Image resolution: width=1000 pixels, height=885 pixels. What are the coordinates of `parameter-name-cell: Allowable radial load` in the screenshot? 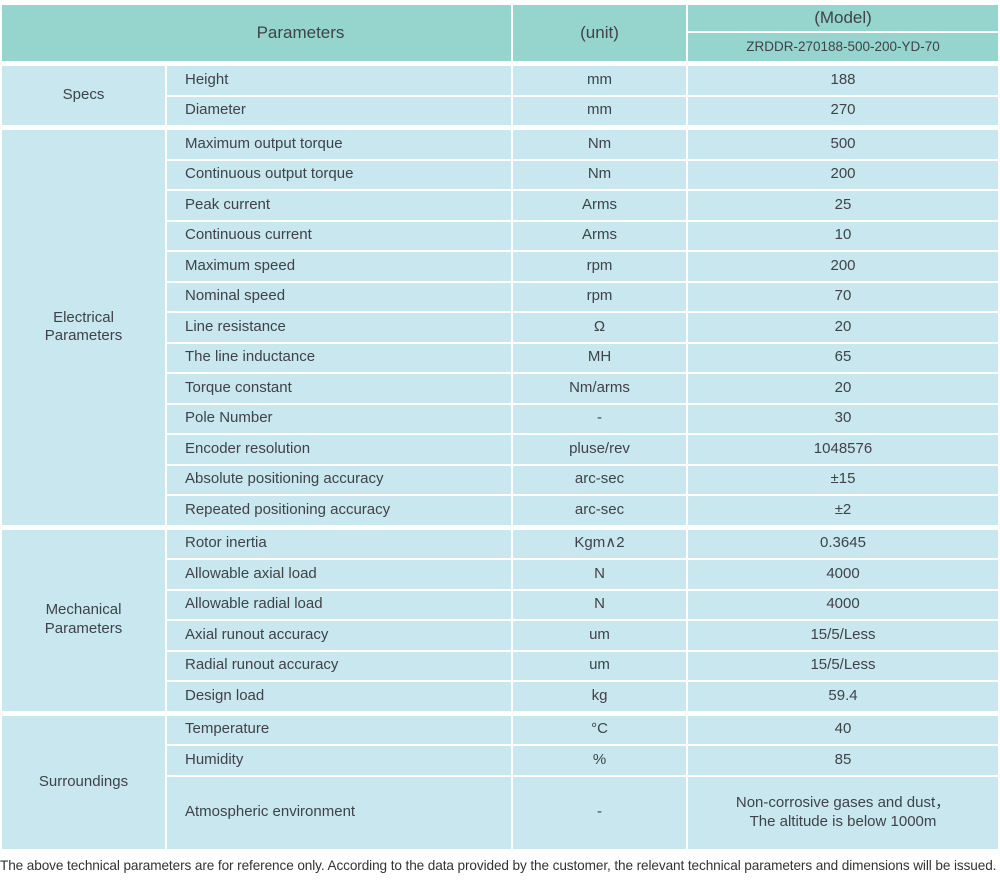 It's located at (339, 604).